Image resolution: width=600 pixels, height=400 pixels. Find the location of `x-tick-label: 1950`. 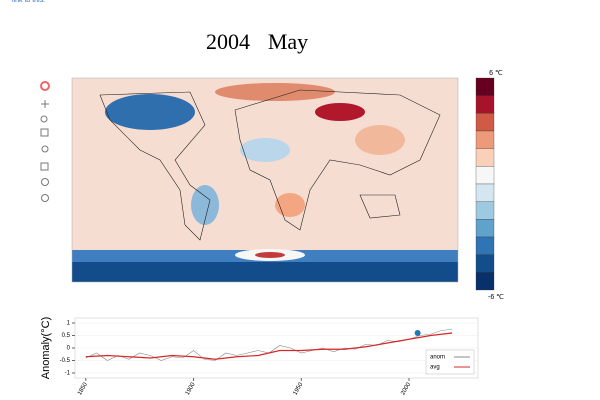

x-tick-label: 1950 is located at coordinates (299, 388).